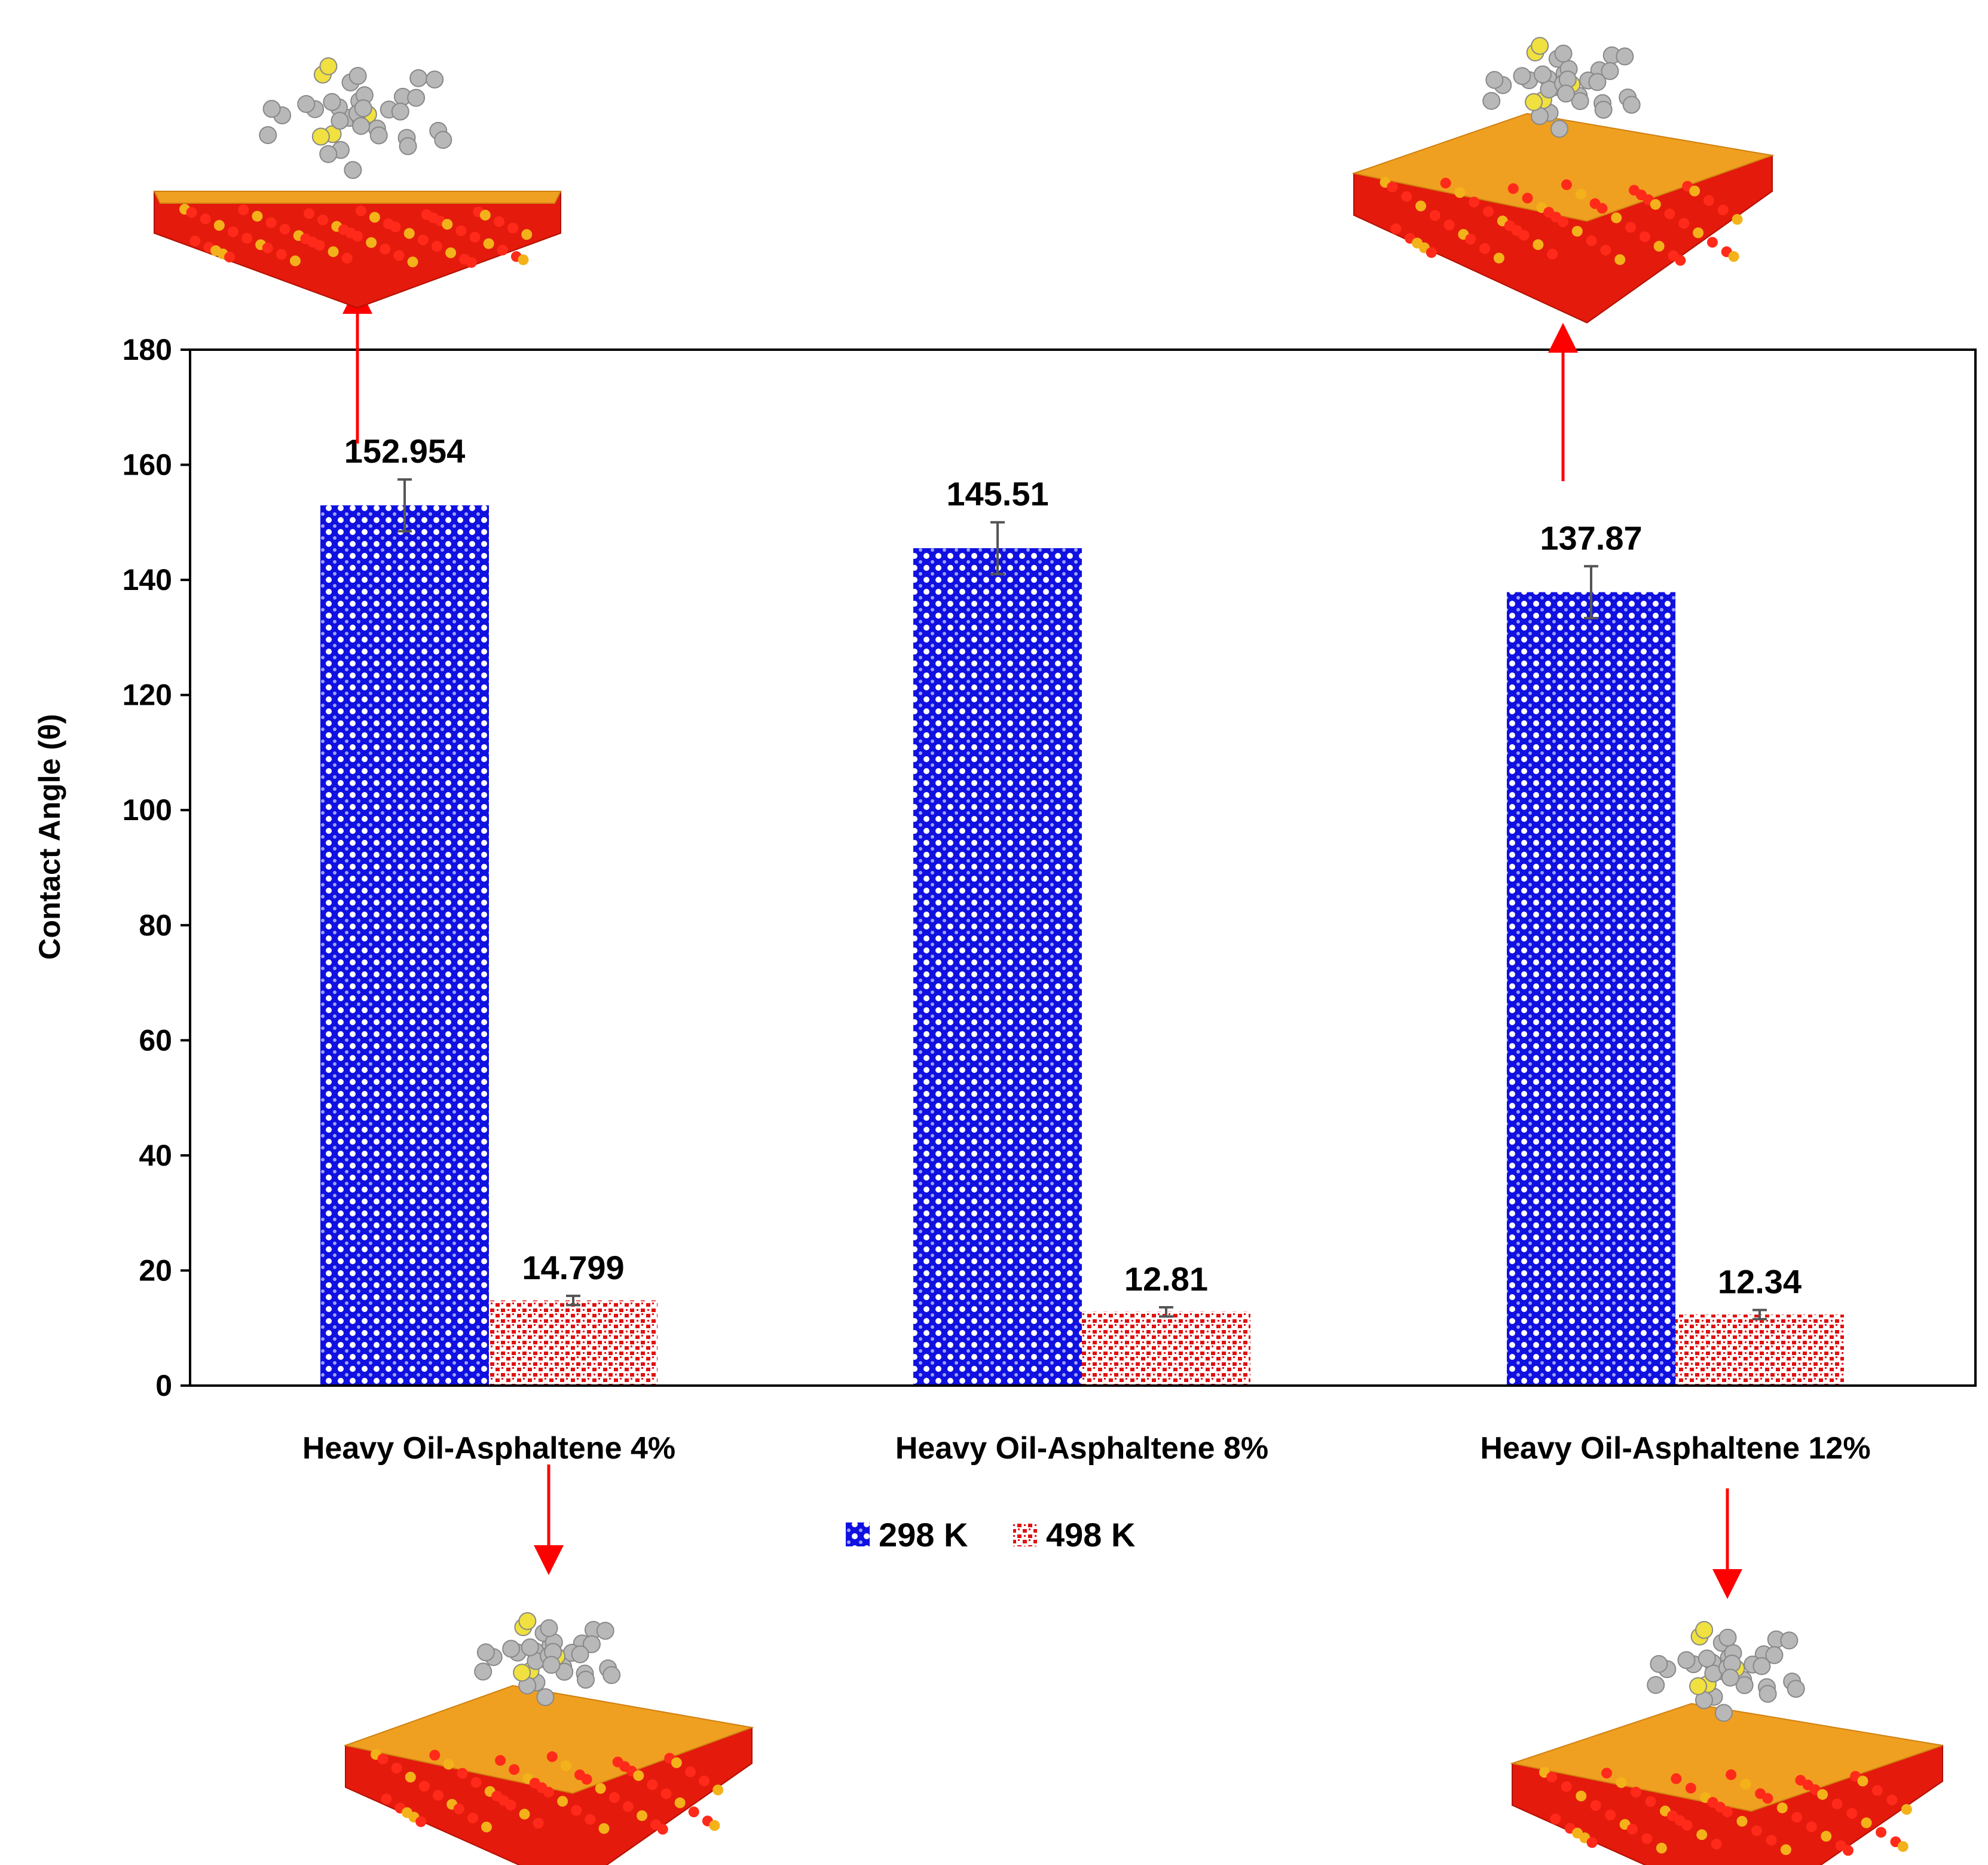 This screenshot has height=1865, width=1988. What do you see at coordinates (573, 1267) in the screenshot?
I see `data-label-4pct-498k: 14.799` at bounding box center [573, 1267].